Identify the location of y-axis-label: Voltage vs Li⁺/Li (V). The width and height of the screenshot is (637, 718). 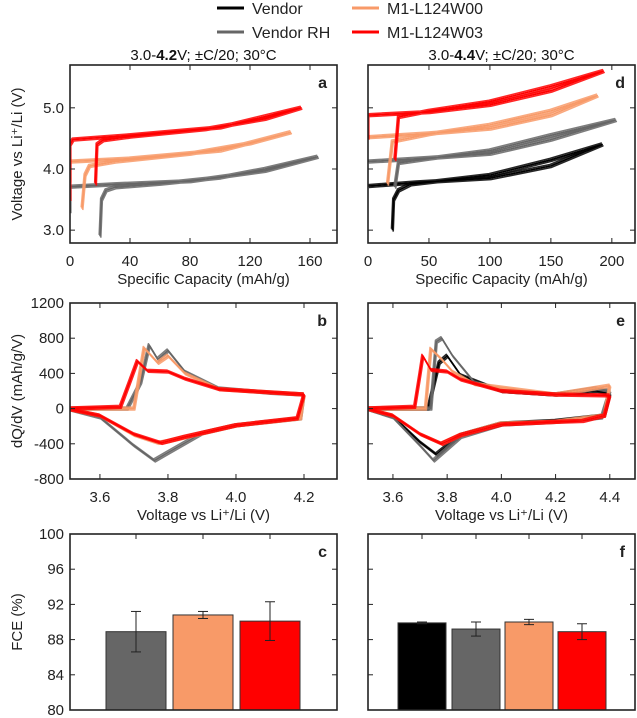
(17, 154).